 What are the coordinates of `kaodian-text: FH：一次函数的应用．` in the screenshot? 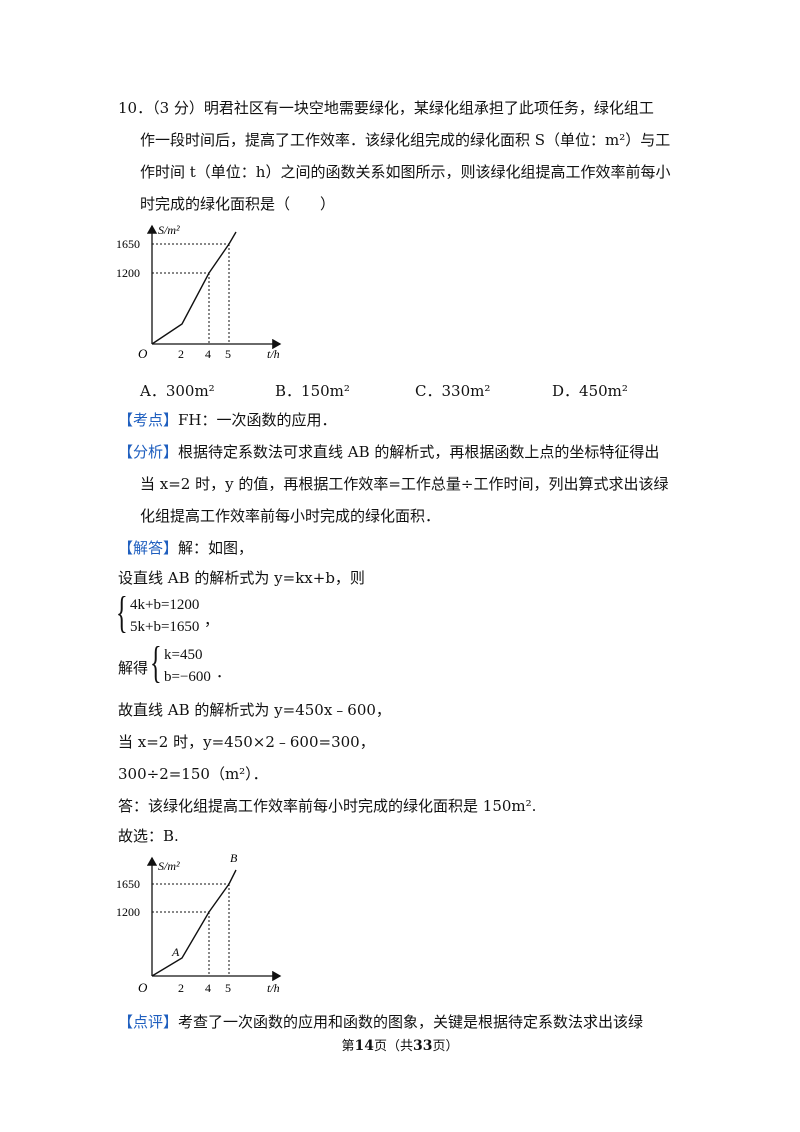 It's located at (257, 420).